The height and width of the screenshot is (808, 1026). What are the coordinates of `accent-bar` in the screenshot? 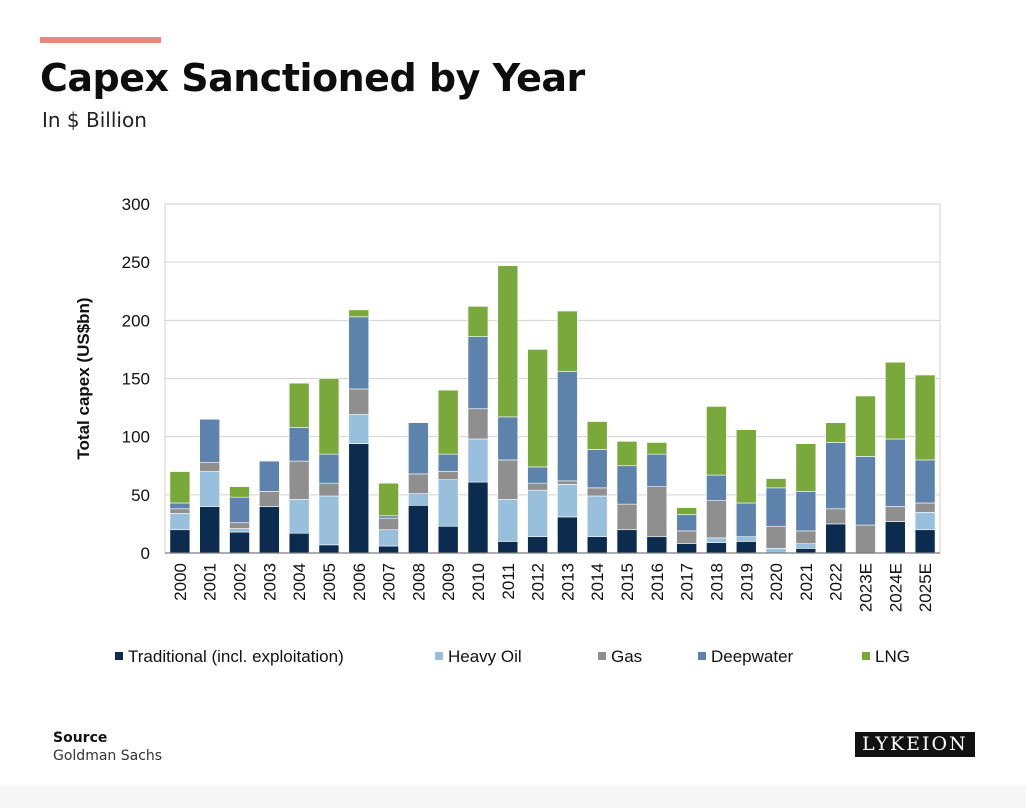 It's located at (100, 40).